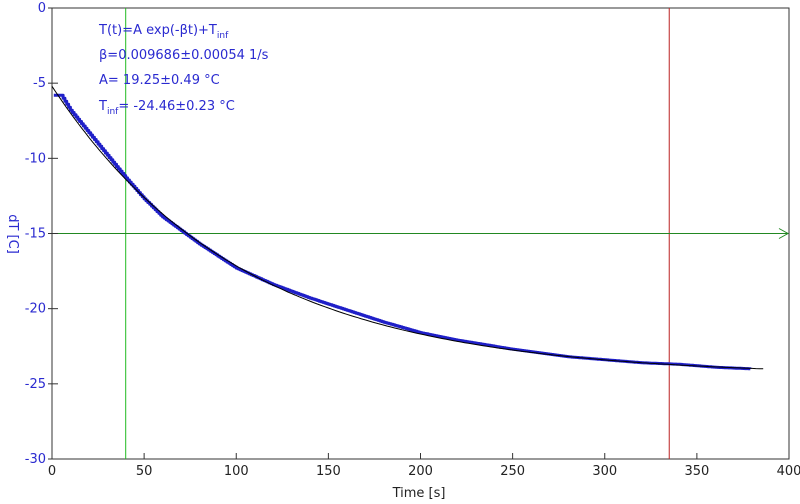  I want to click on x-tick-label: 200, so click(420, 471).